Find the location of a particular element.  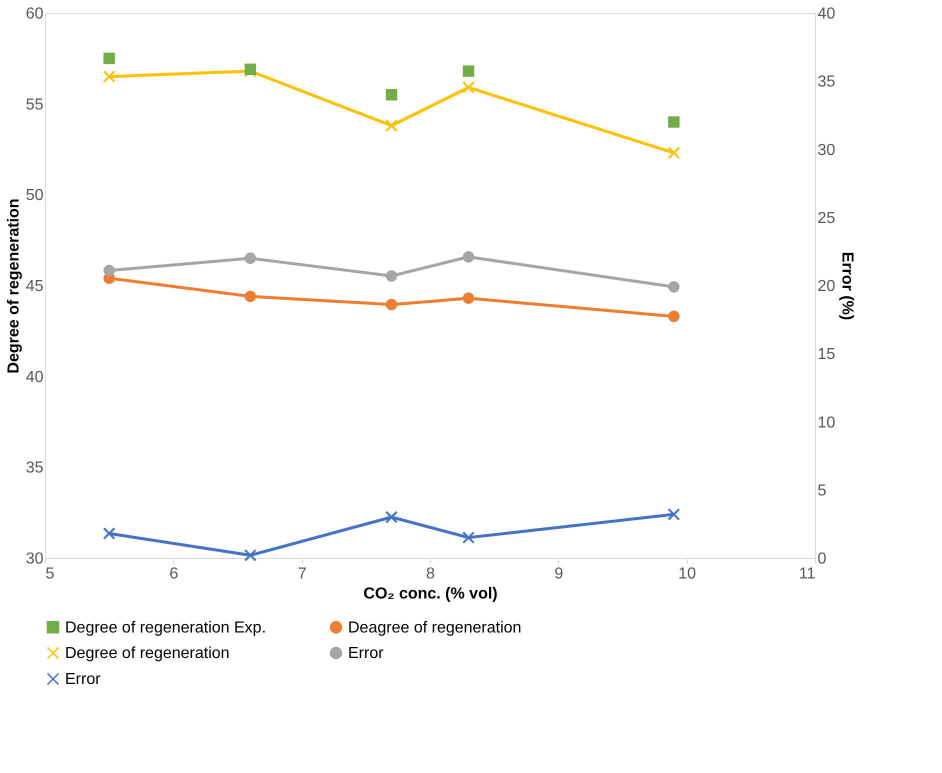

y2-tick-label: 10 is located at coordinates (827, 423).